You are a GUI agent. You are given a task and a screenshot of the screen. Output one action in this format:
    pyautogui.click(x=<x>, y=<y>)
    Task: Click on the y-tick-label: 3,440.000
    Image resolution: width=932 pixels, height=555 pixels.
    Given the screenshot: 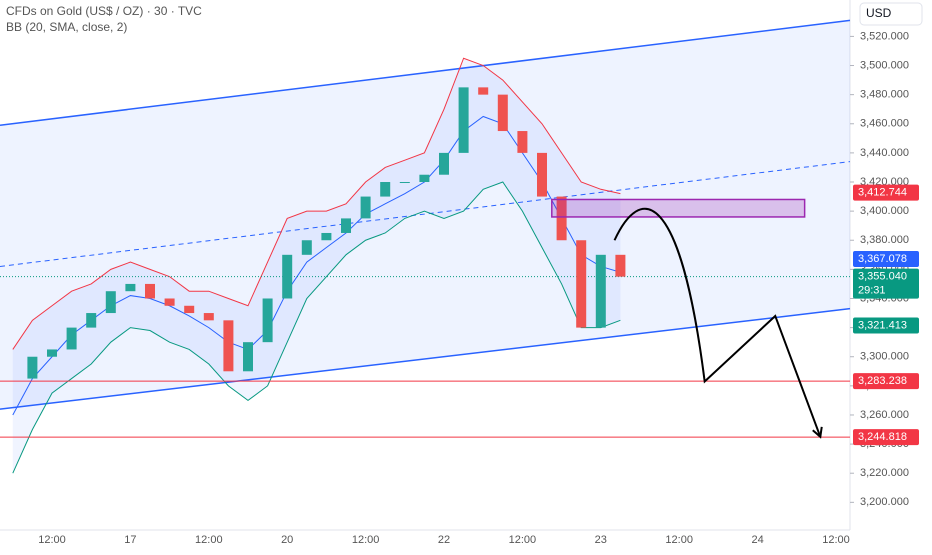 What is the action you would take?
    pyautogui.click(x=884, y=153)
    